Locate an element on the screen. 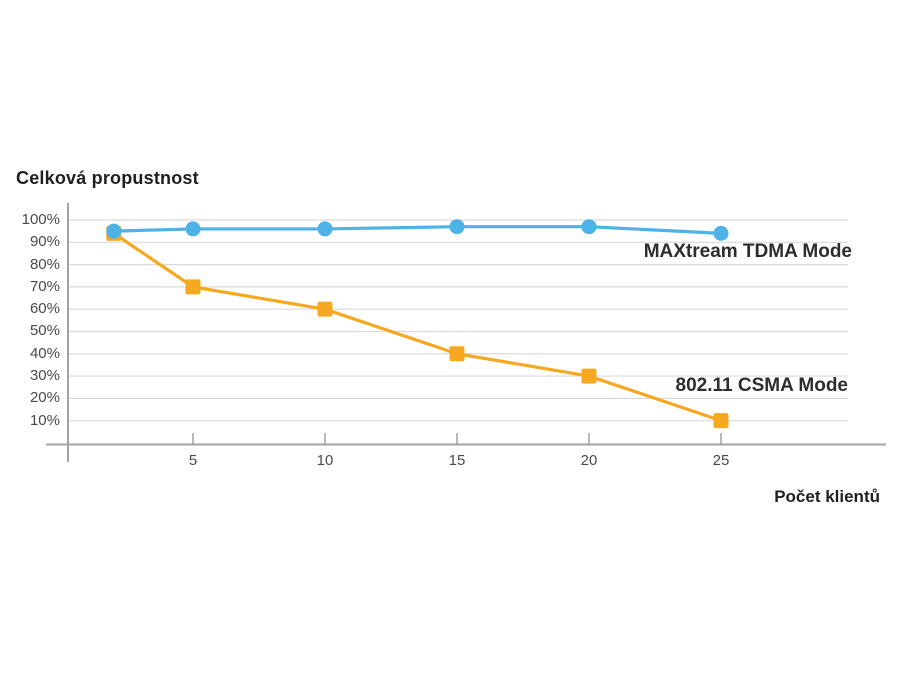  y-tick-label: 60% is located at coordinates (44, 309).